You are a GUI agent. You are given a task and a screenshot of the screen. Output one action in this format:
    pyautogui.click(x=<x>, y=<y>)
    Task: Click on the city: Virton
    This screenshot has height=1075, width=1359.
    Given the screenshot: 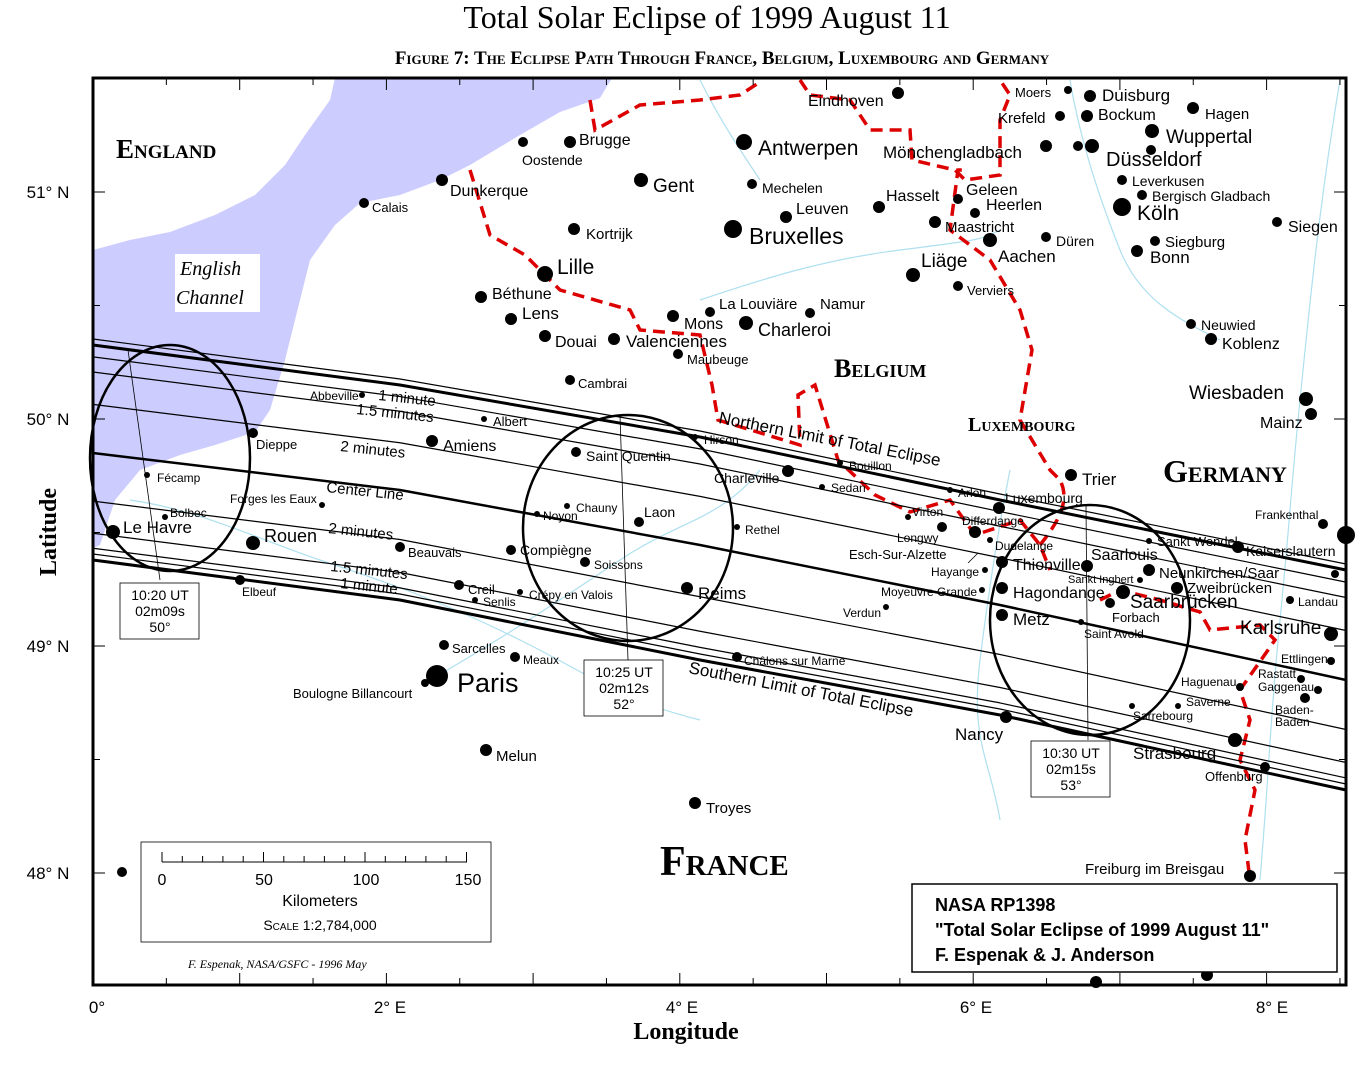 What is the action you would take?
    pyautogui.click(x=924, y=512)
    